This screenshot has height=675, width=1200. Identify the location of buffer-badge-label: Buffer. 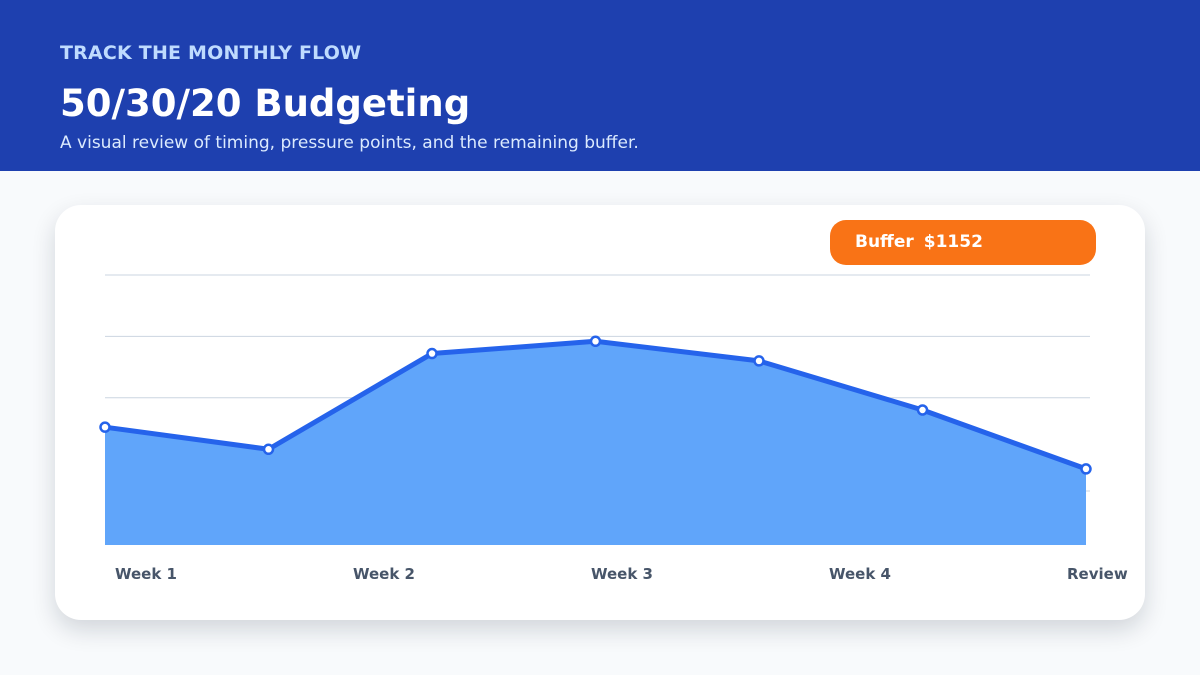
(884, 242).